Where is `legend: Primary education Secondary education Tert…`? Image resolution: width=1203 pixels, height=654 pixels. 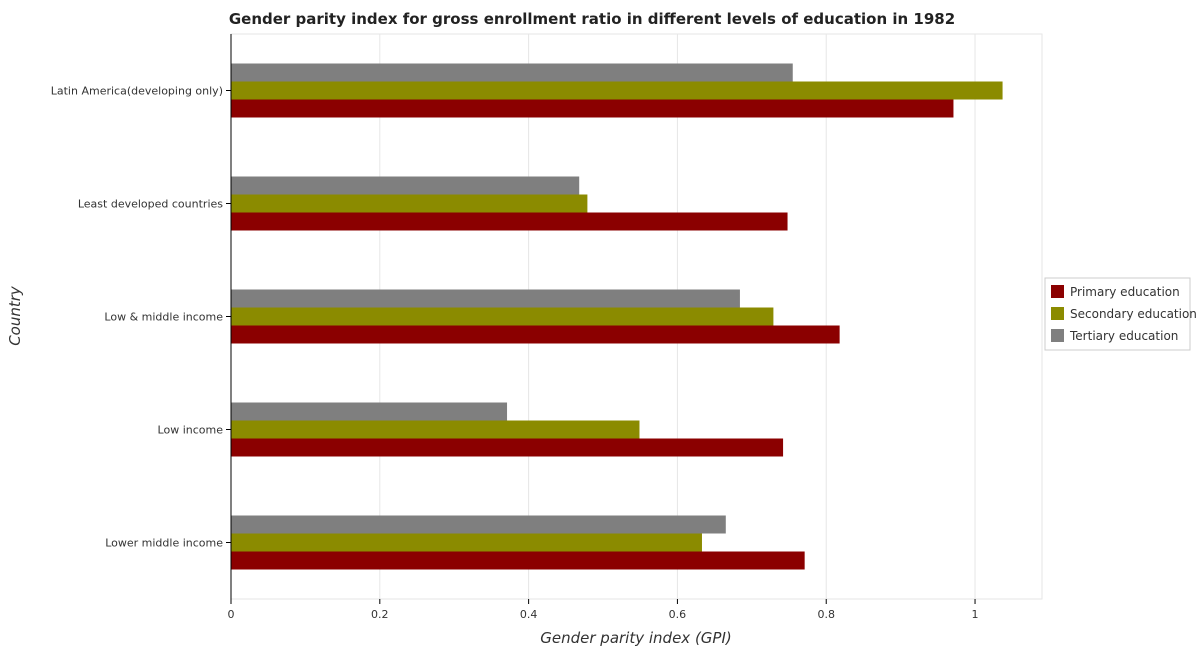
legend: Primary education Secondary education Tert… is located at coordinates (1120, 314).